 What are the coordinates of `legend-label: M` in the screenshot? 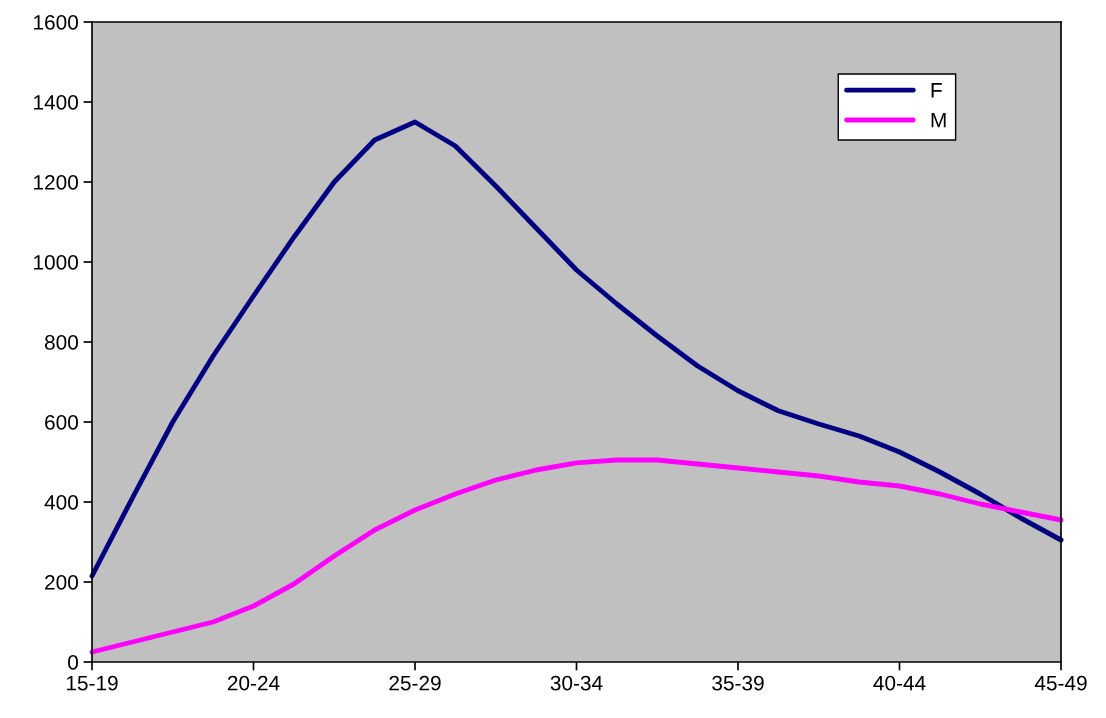 It's located at (938, 120).